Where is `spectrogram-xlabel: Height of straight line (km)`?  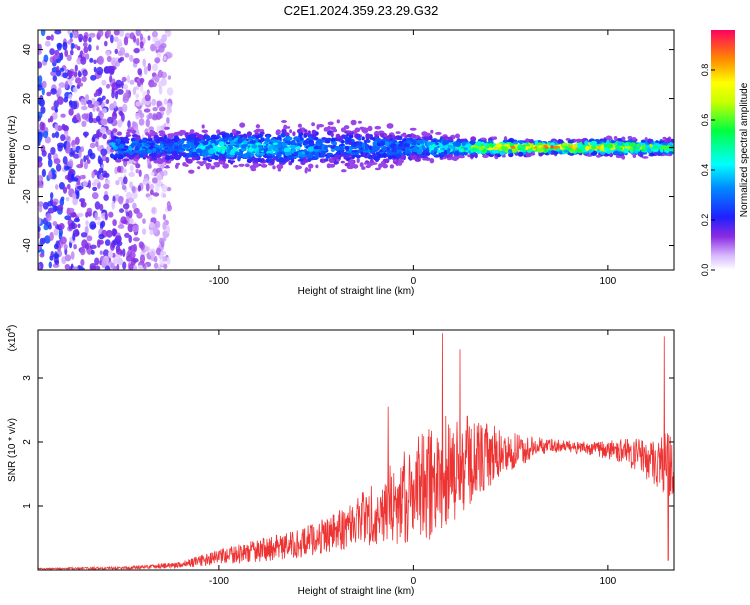 spectrogram-xlabel: Height of straight line (km) is located at coordinates (356, 291).